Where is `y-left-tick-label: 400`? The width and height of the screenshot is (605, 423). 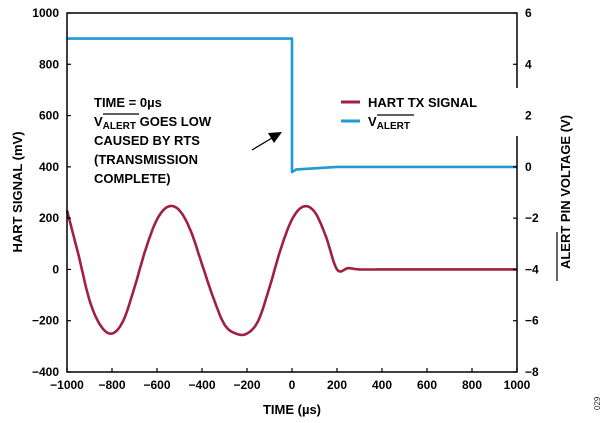
y-left-tick-label: 400 is located at coordinates (49, 167).